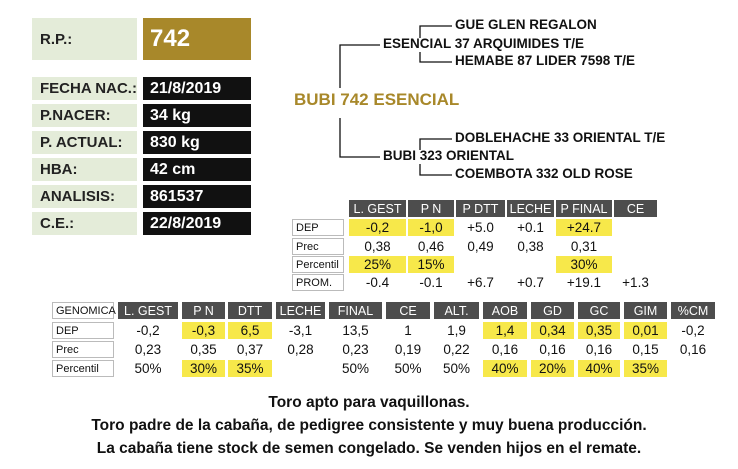 This screenshot has height=469, width=738. What do you see at coordinates (377, 282) in the screenshot?
I see `cell: -0.4` at bounding box center [377, 282].